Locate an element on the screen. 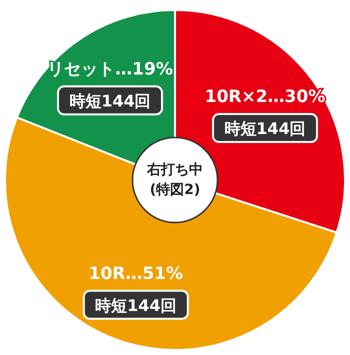  slice-label: 10R…51% is located at coordinates (136, 274).